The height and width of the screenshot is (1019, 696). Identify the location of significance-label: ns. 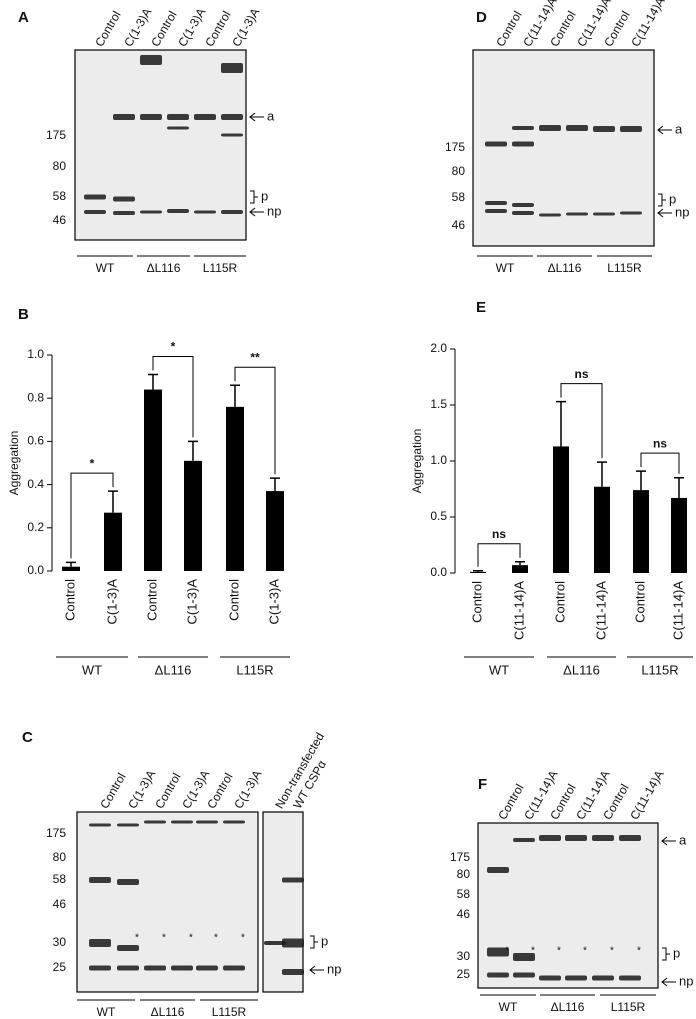
(581, 374).